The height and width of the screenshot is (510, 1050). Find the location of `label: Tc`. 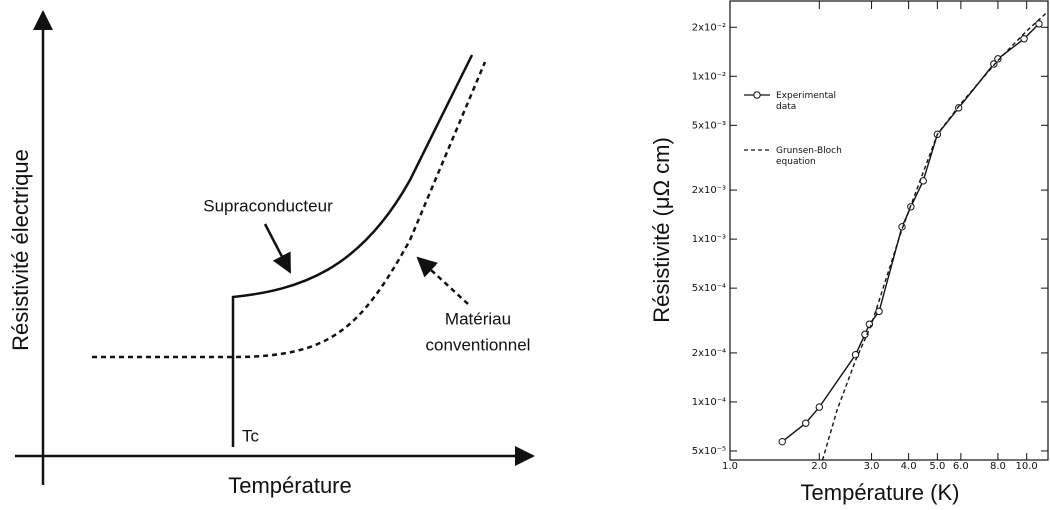

label: Tc is located at coordinates (251, 435).